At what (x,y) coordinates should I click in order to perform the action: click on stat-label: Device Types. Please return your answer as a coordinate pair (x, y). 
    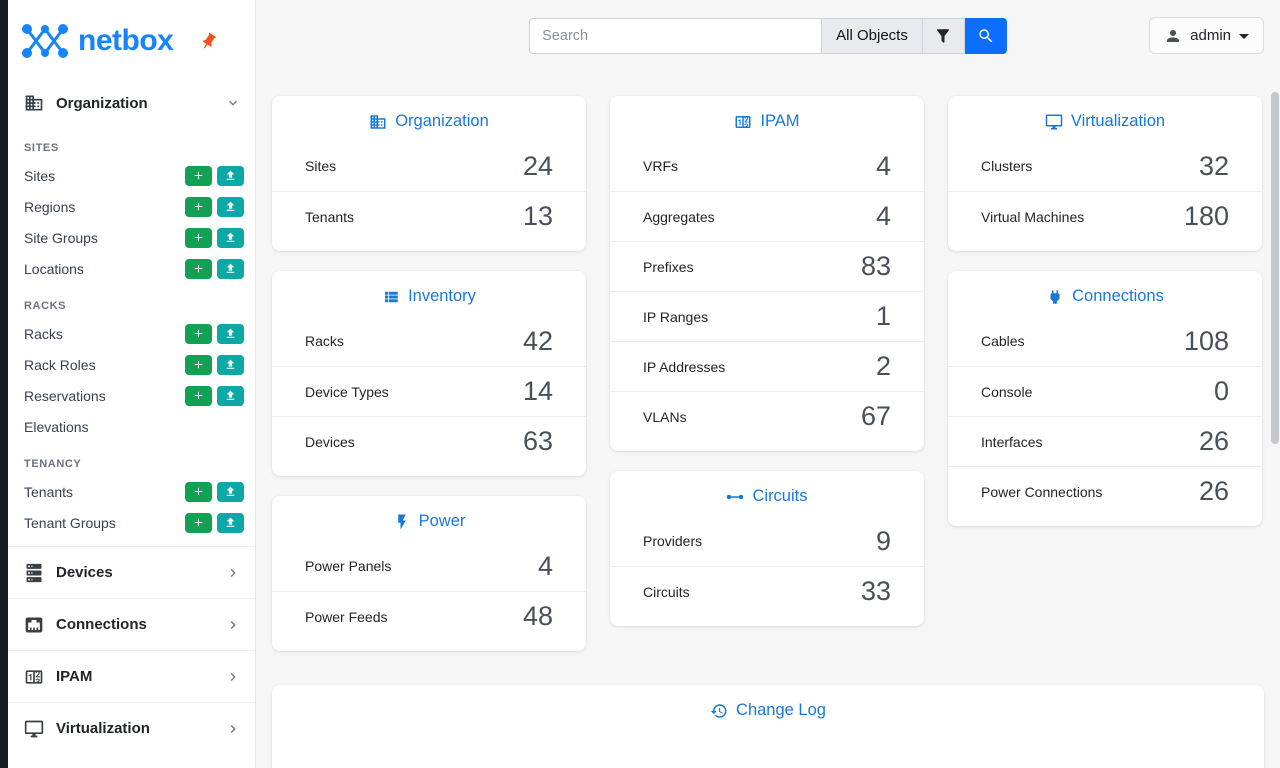
    Looking at the image, I should click on (347, 391).